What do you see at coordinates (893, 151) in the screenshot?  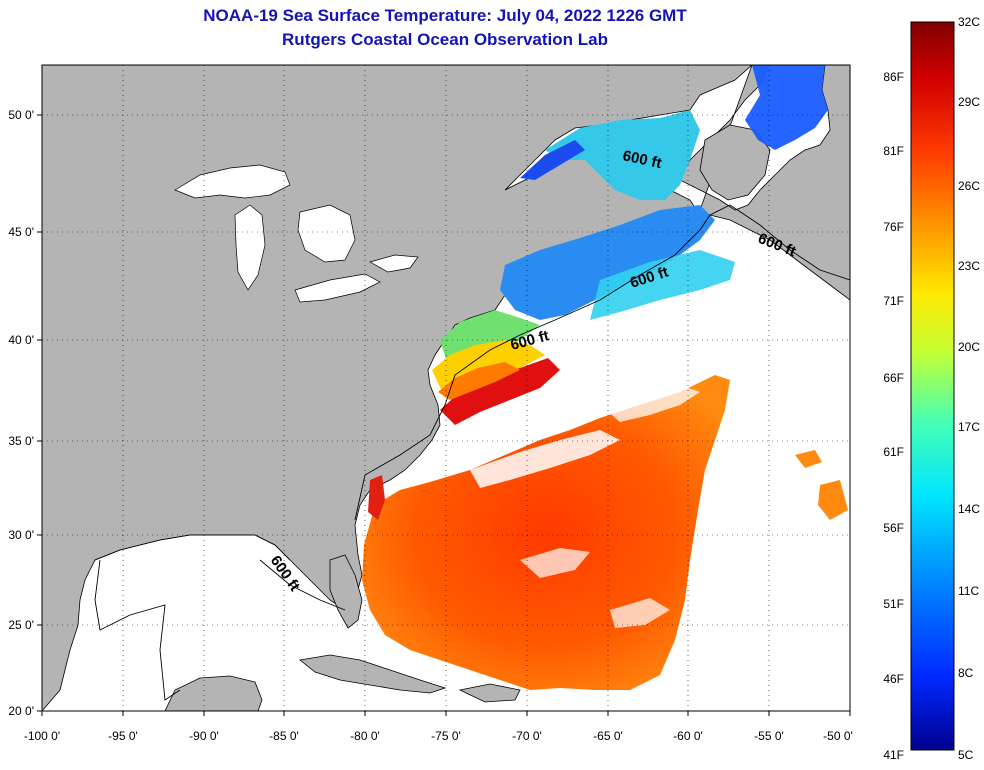 I see `colorbar-f-label: 81F` at bounding box center [893, 151].